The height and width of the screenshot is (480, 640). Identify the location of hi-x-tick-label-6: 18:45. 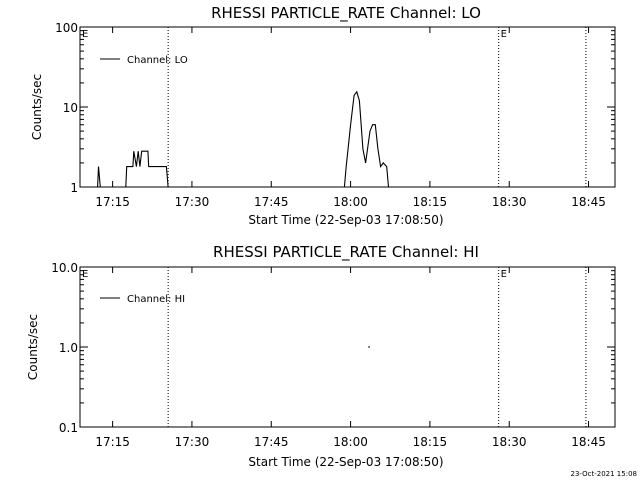
(588, 442).